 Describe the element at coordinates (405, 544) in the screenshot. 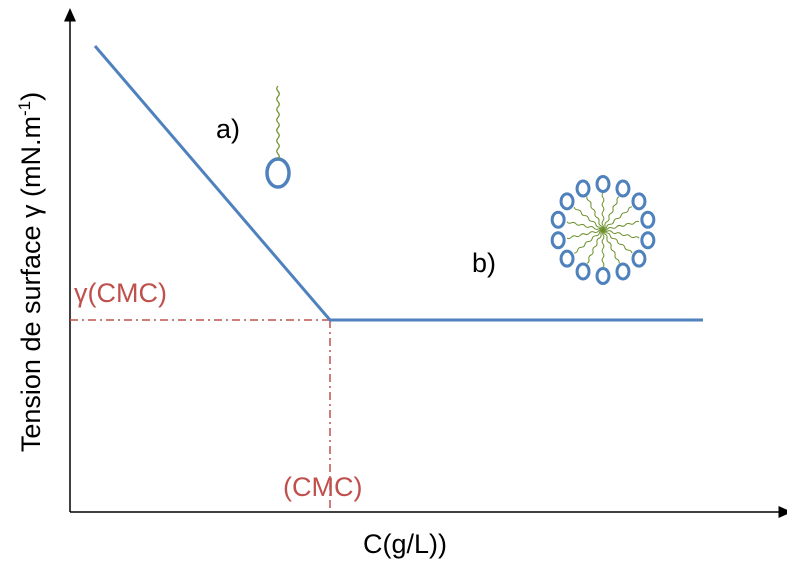

I see `x-axis-label: C(g/L))` at that location.